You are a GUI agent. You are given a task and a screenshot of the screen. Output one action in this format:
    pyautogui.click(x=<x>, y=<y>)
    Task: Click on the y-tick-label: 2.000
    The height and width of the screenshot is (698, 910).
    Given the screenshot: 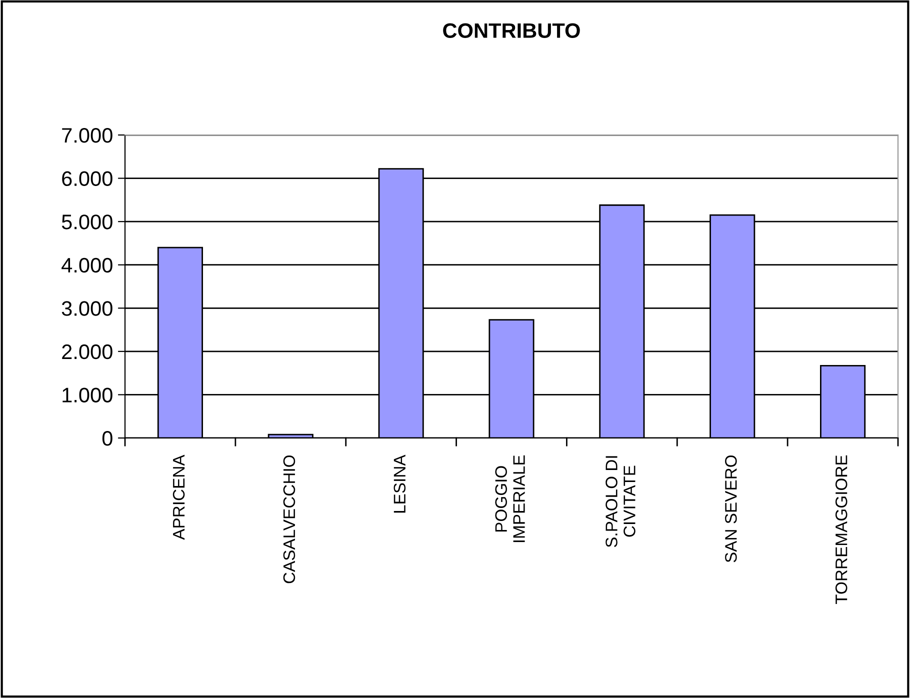 What is the action you would take?
    pyautogui.click(x=87, y=352)
    